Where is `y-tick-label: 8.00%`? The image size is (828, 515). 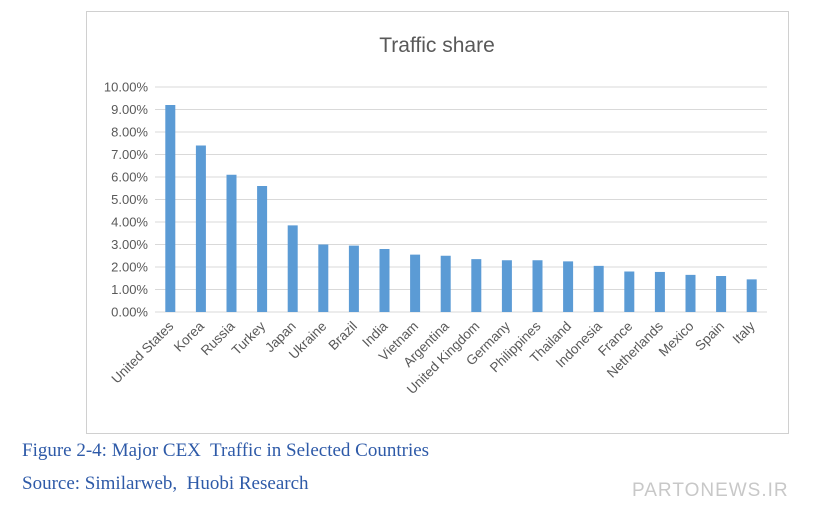 y-tick-label: 8.00% is located at coordinates (129, 132).